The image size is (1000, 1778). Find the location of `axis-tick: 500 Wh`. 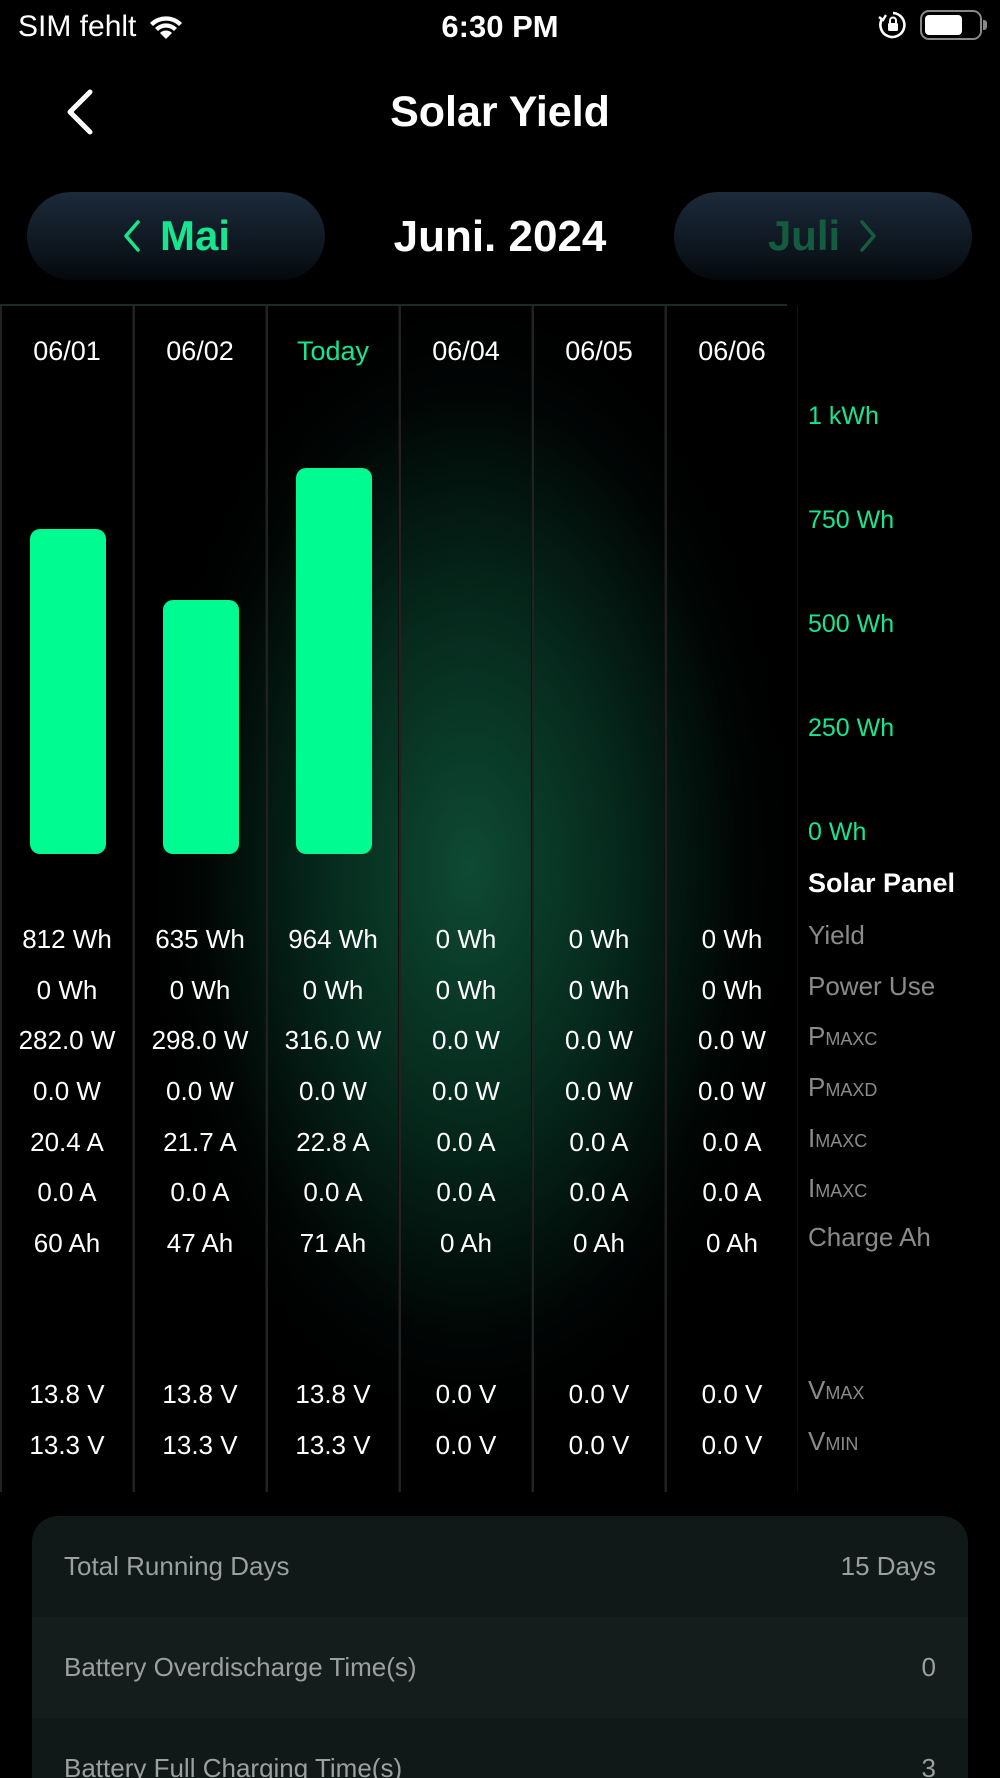

axis-tick: 500 Wh is located at coordinates (851, 624).